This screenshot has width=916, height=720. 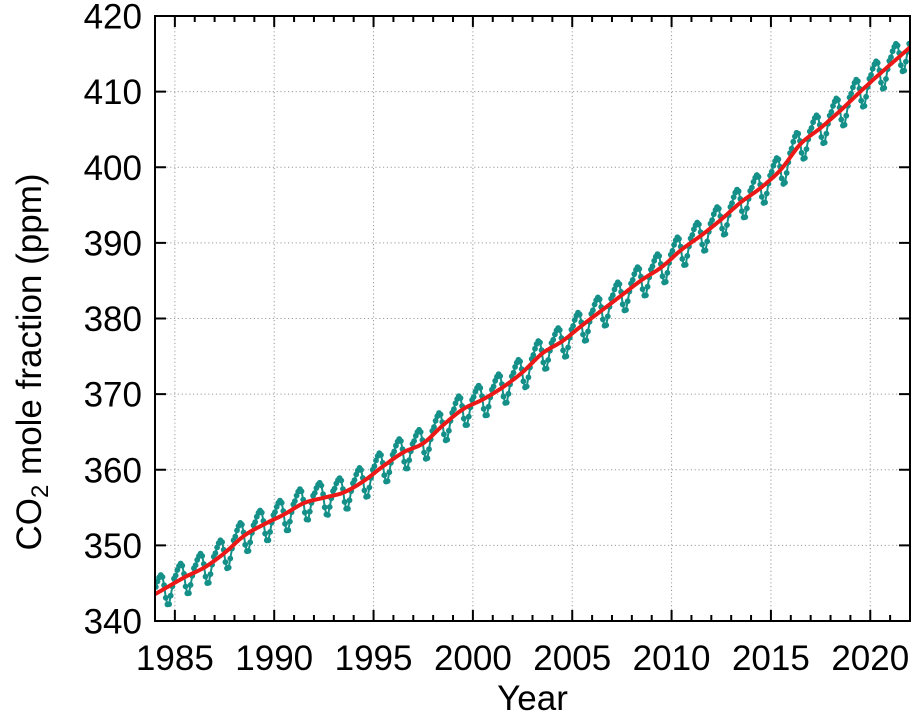 I want to click on y-tick-label: 370, so click(x=113, y=395).